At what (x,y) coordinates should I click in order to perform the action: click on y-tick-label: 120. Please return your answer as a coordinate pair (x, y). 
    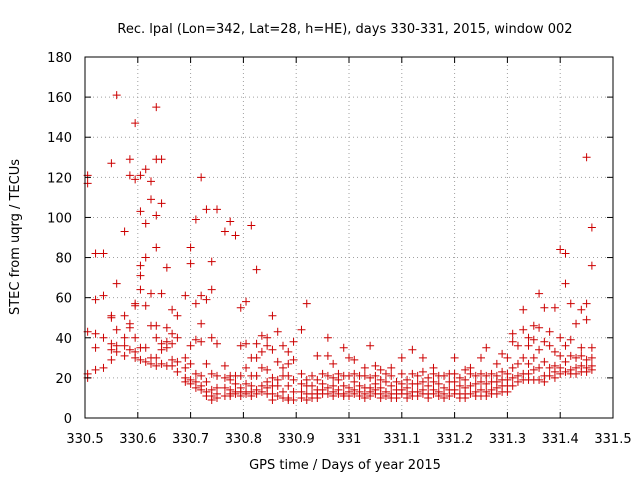
    Looking at the image, I should click on (59, 178).